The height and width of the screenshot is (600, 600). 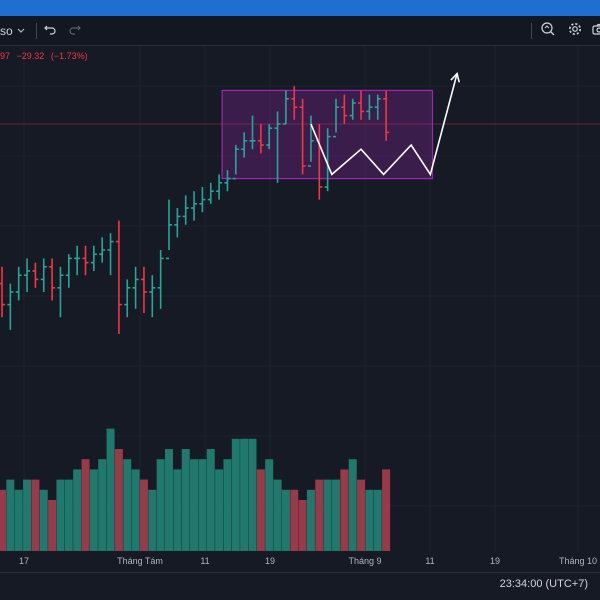 I want to click on symbol-name: so, so click(x=6, y=31).